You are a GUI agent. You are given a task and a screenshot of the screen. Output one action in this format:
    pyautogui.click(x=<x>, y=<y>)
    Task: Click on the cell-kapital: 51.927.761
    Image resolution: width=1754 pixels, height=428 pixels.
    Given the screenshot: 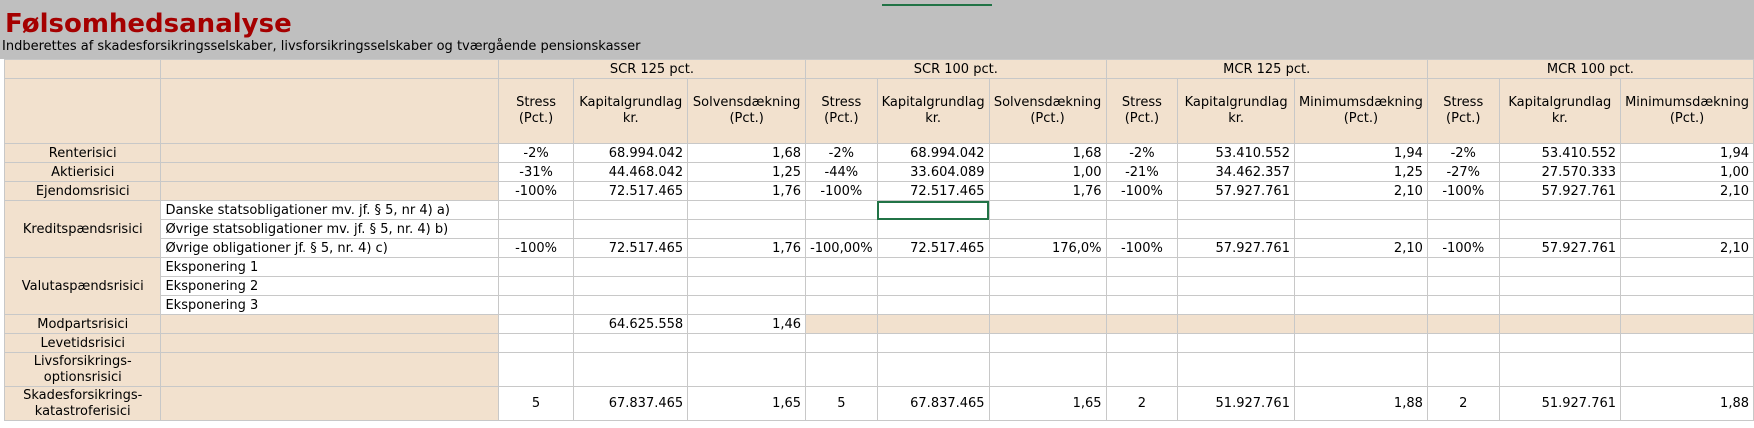 What is the action you would take?
    pyautogui.click(x=1236, y=403)
    